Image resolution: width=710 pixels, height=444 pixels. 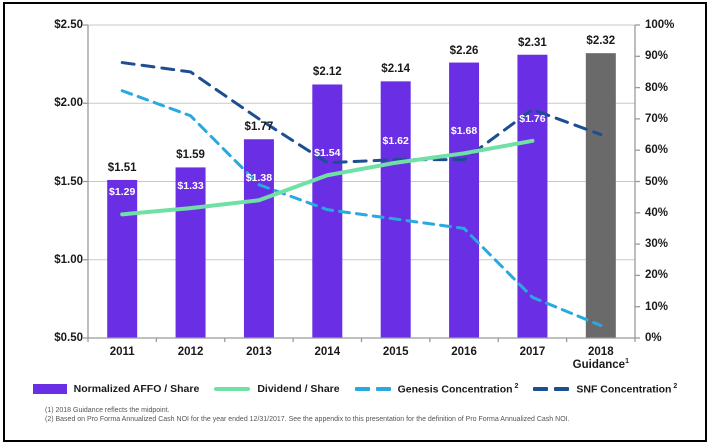 What do you see at coordinates (396, 69) in the screenshot?
I see `bar-label-2015: $2.14` at bounding box center [396, 69].